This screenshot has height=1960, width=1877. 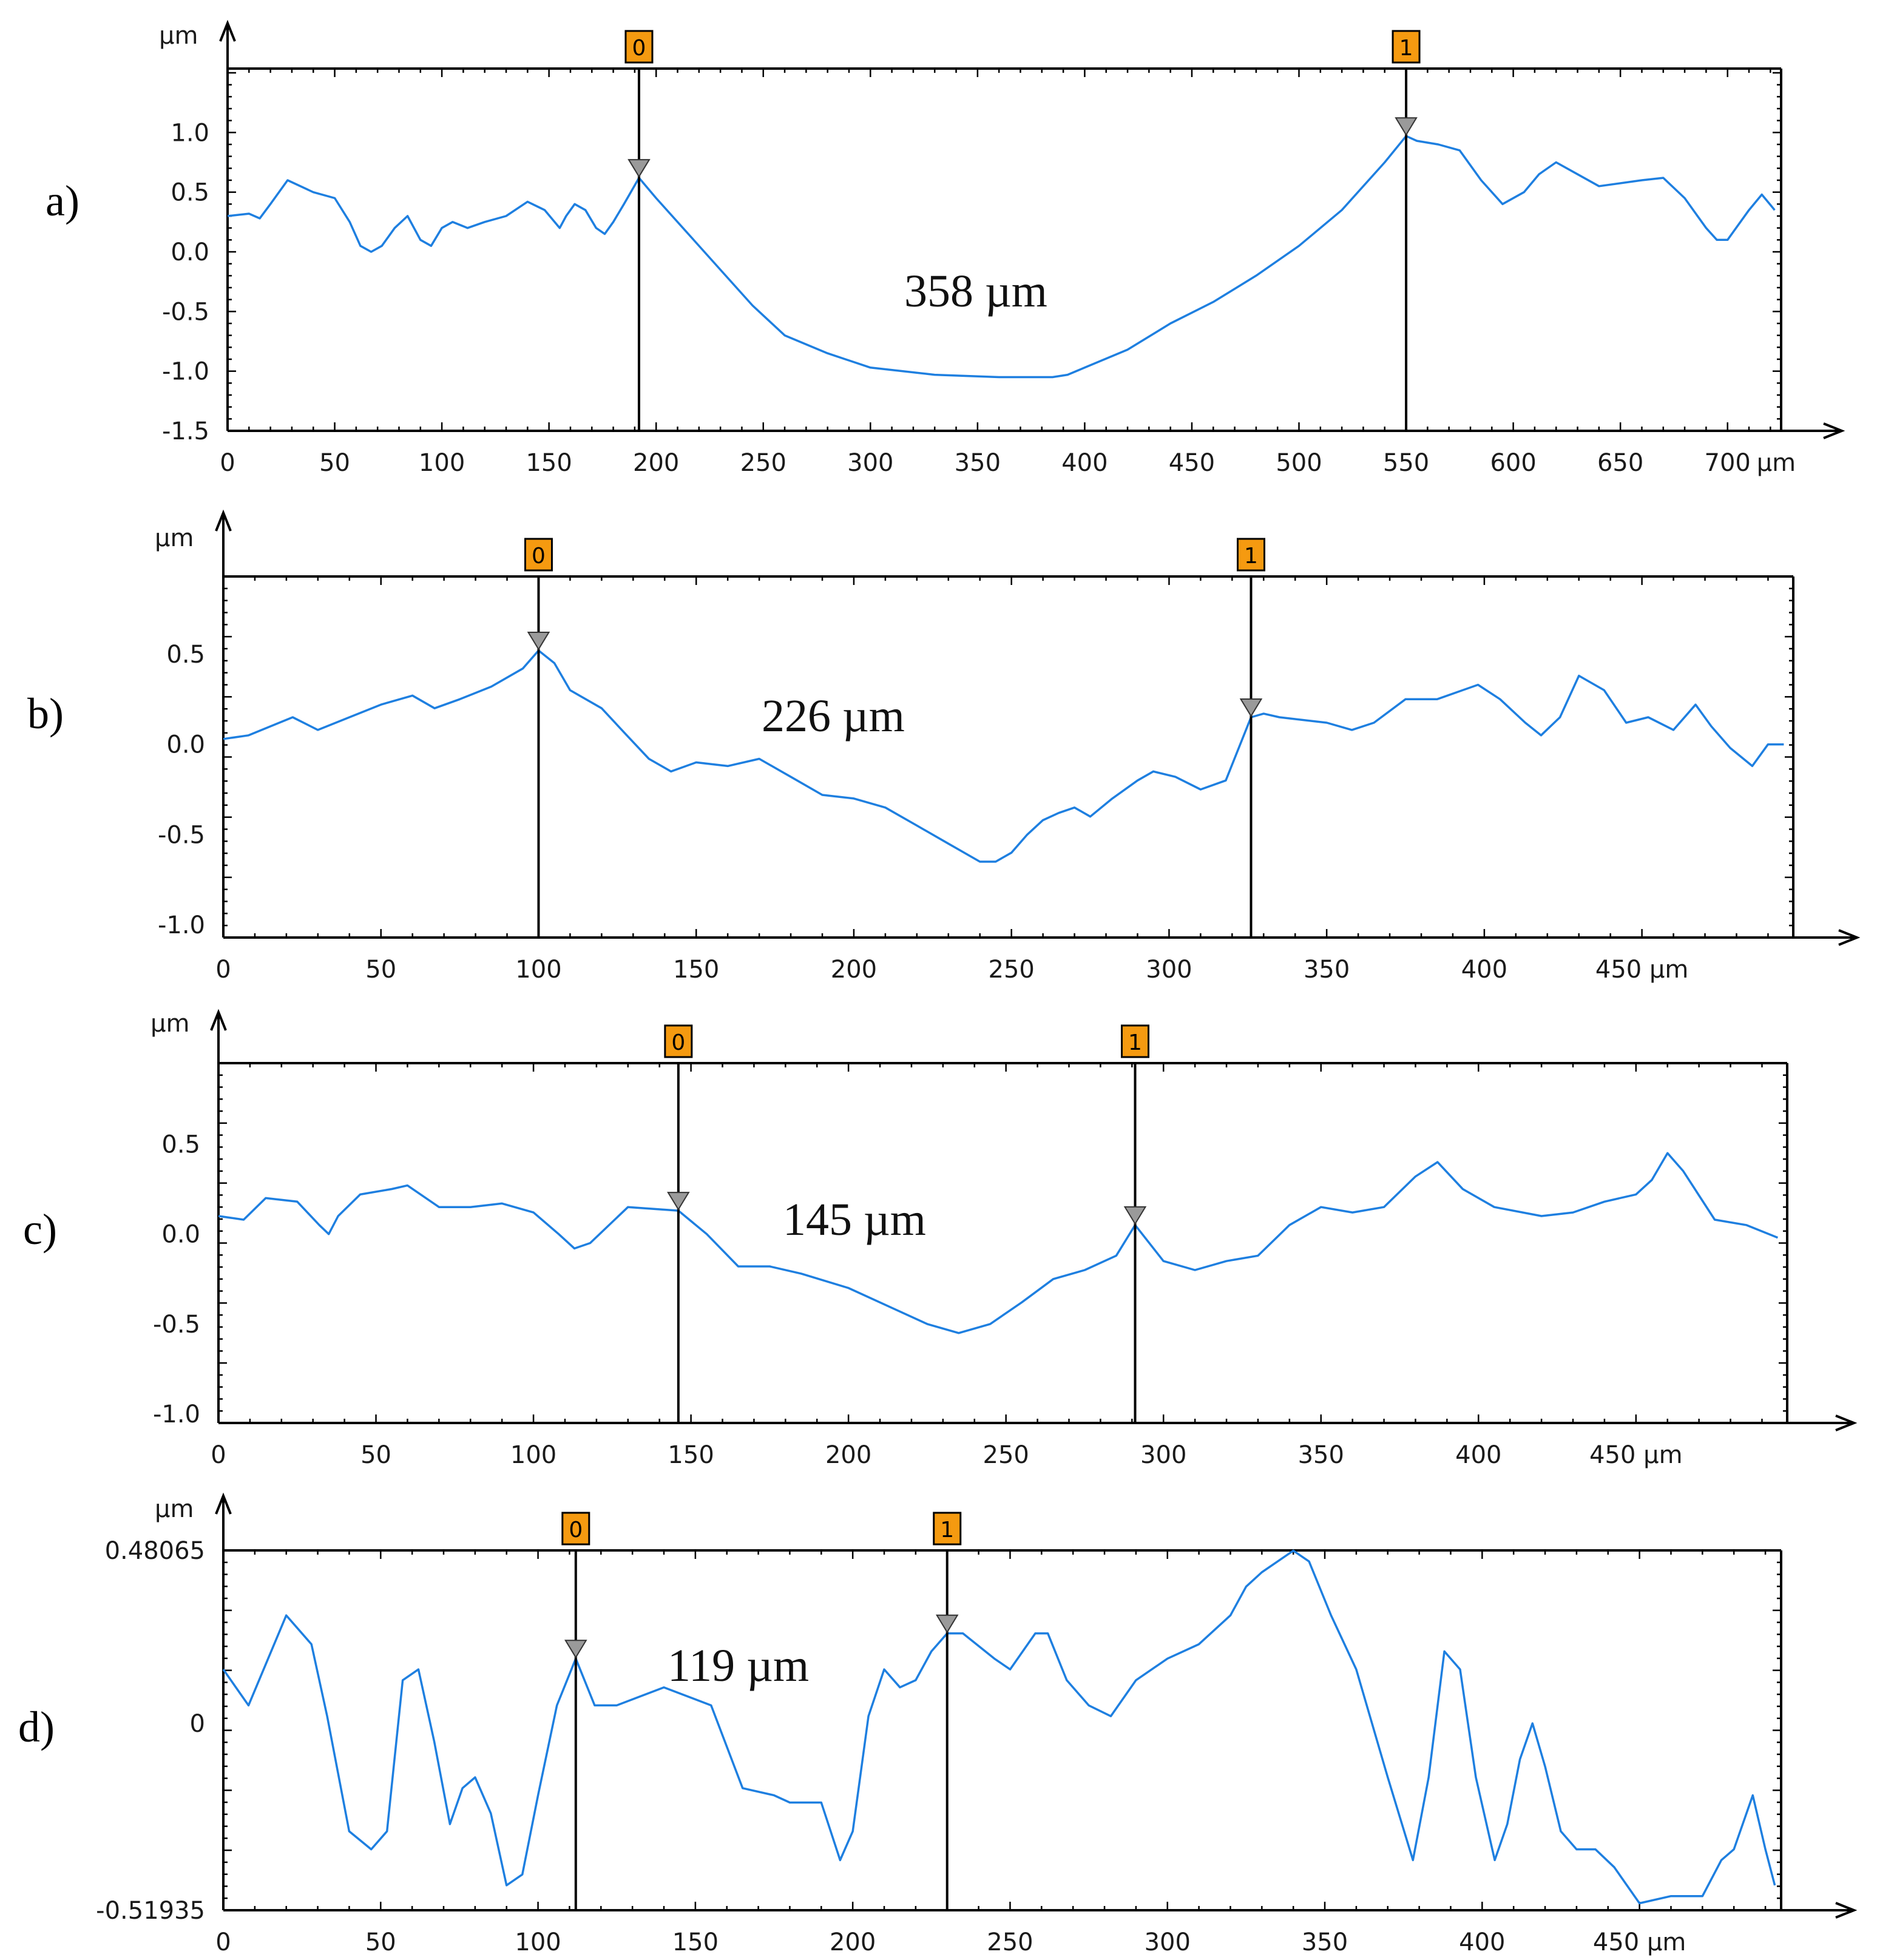 What do you see at coordinates (45, 713) in the screenshot?
I see `panel-label: b)` at bounding box center [45, 713].